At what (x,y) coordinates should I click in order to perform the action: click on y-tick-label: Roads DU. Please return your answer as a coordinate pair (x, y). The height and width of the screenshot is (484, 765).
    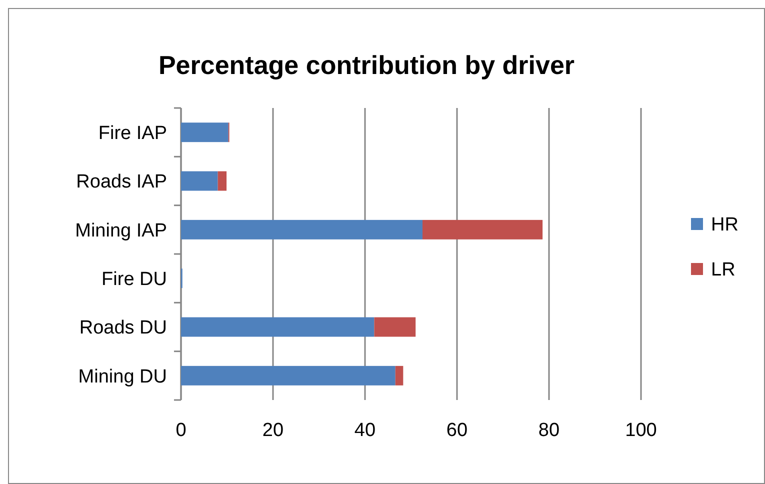
    Looking at the image, I should click on (123, 328).